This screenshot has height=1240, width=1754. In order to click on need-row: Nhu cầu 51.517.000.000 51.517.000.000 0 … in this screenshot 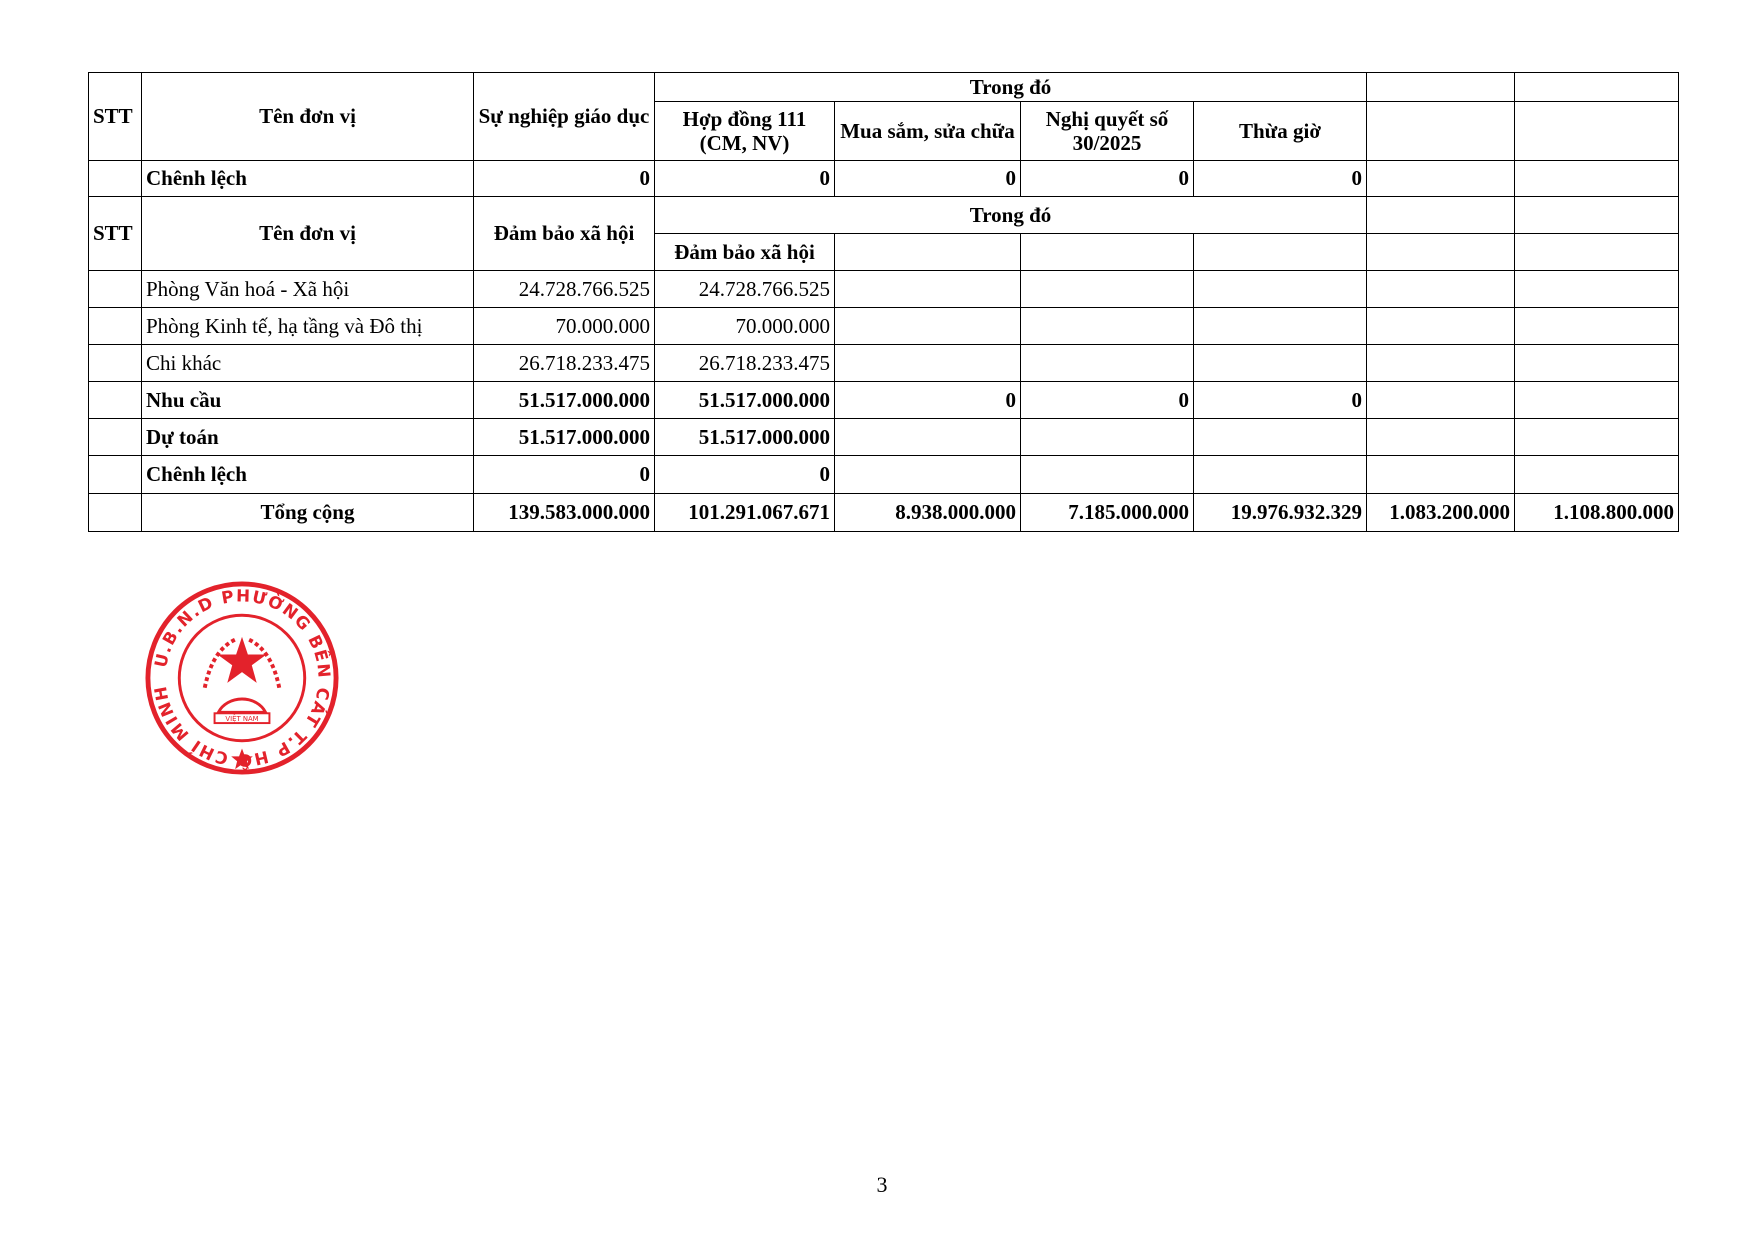, I will do `click(883, 400)`.